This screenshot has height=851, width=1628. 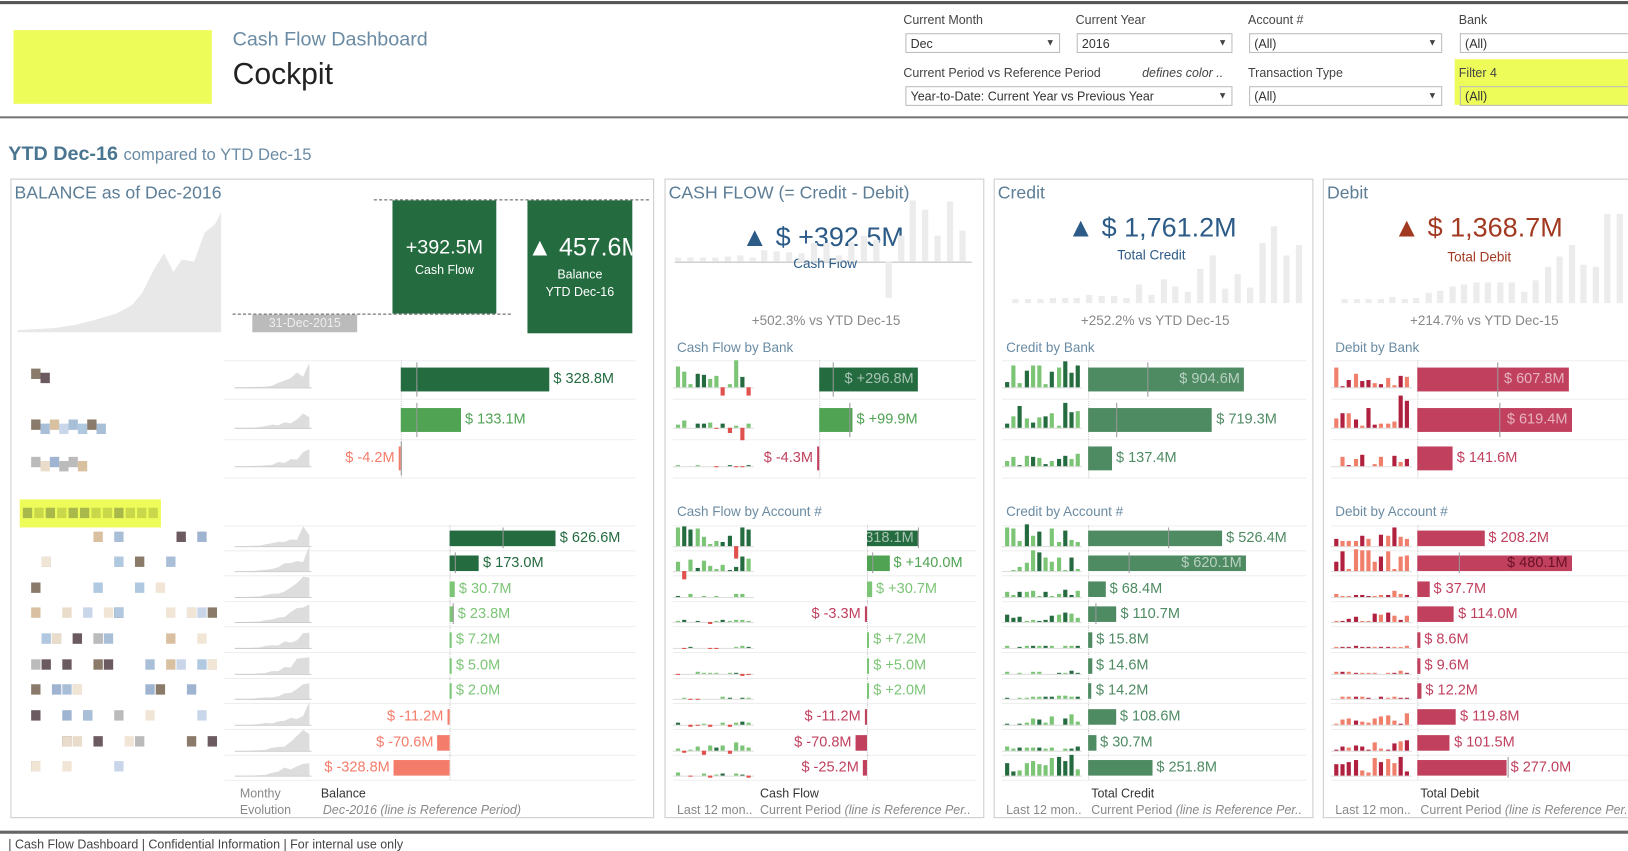 What do you see at coordinates (900, 689) in the screenshot?
I see `cash_flow-accounts-value-label: $ +2.0M` at bounding box center [900, 689].